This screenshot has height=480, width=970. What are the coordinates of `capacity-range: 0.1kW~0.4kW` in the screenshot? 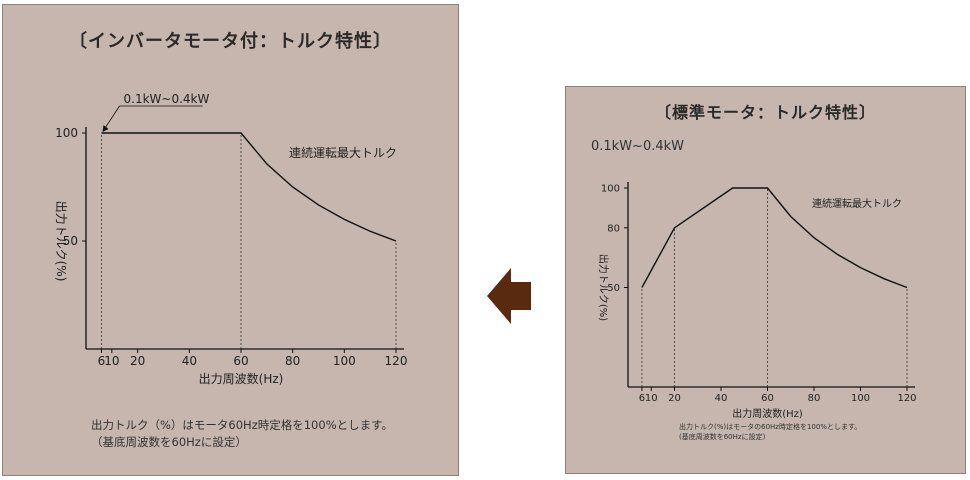 It's located at (638, 146).